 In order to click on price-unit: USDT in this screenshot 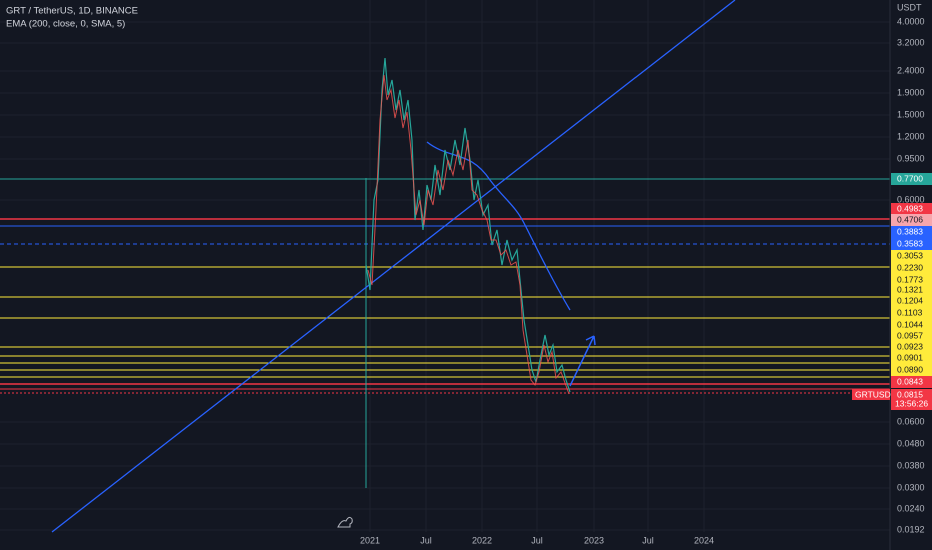, I will do `click(909, 7)`.